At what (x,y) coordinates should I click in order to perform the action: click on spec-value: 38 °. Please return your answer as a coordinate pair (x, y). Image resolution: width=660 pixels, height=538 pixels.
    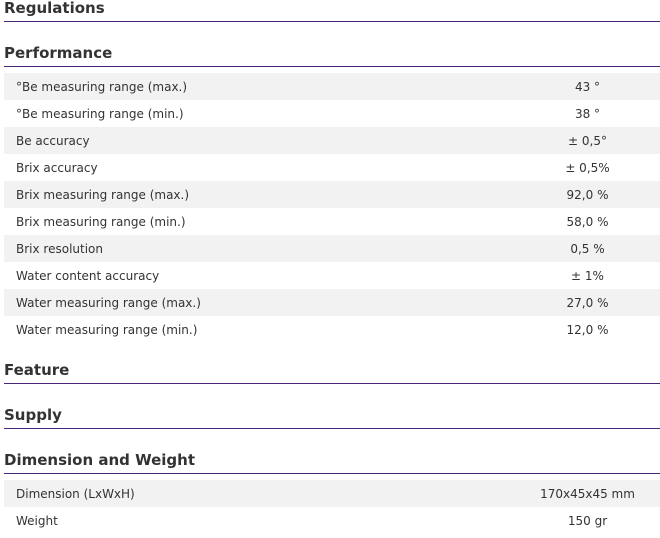
    Looking at the image, I should click on (587, 113).